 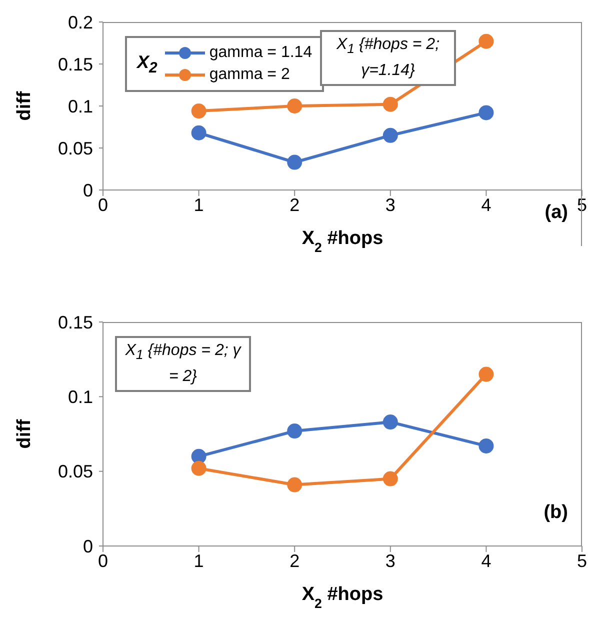 What do you see at coordinates (556, 213) in the screenshot?
I see `text: (a)` at bounding box center [556, 213].